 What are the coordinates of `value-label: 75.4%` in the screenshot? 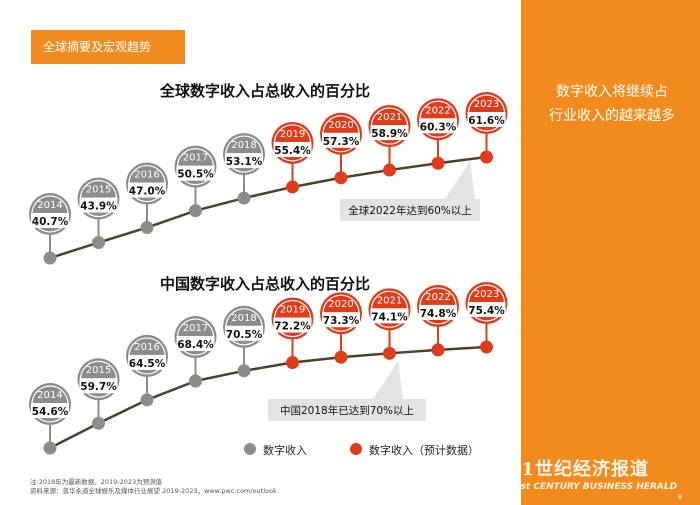 It's located at (486, 311).